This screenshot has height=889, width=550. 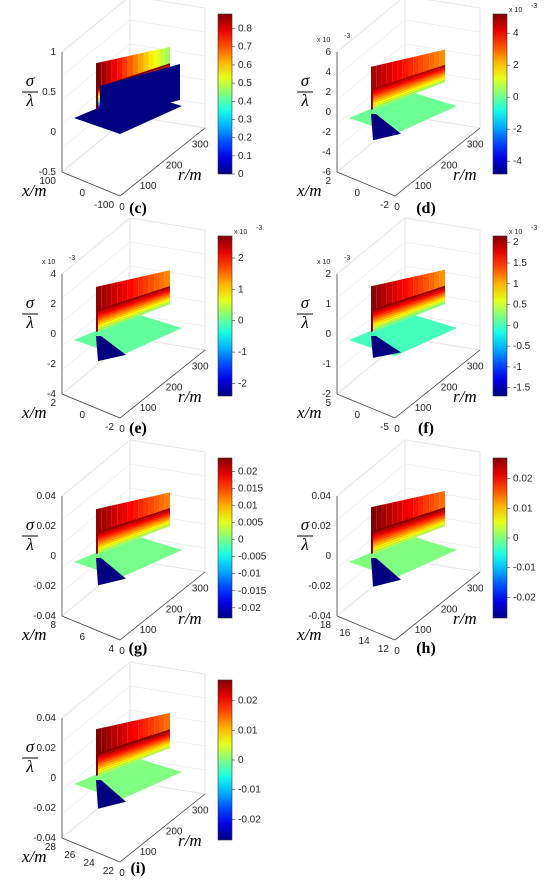 What do you see at coordinates (250, 489) in the screenshot?
I see `colorbar-tick-label: 0.015` at bounding box center [250, 489].